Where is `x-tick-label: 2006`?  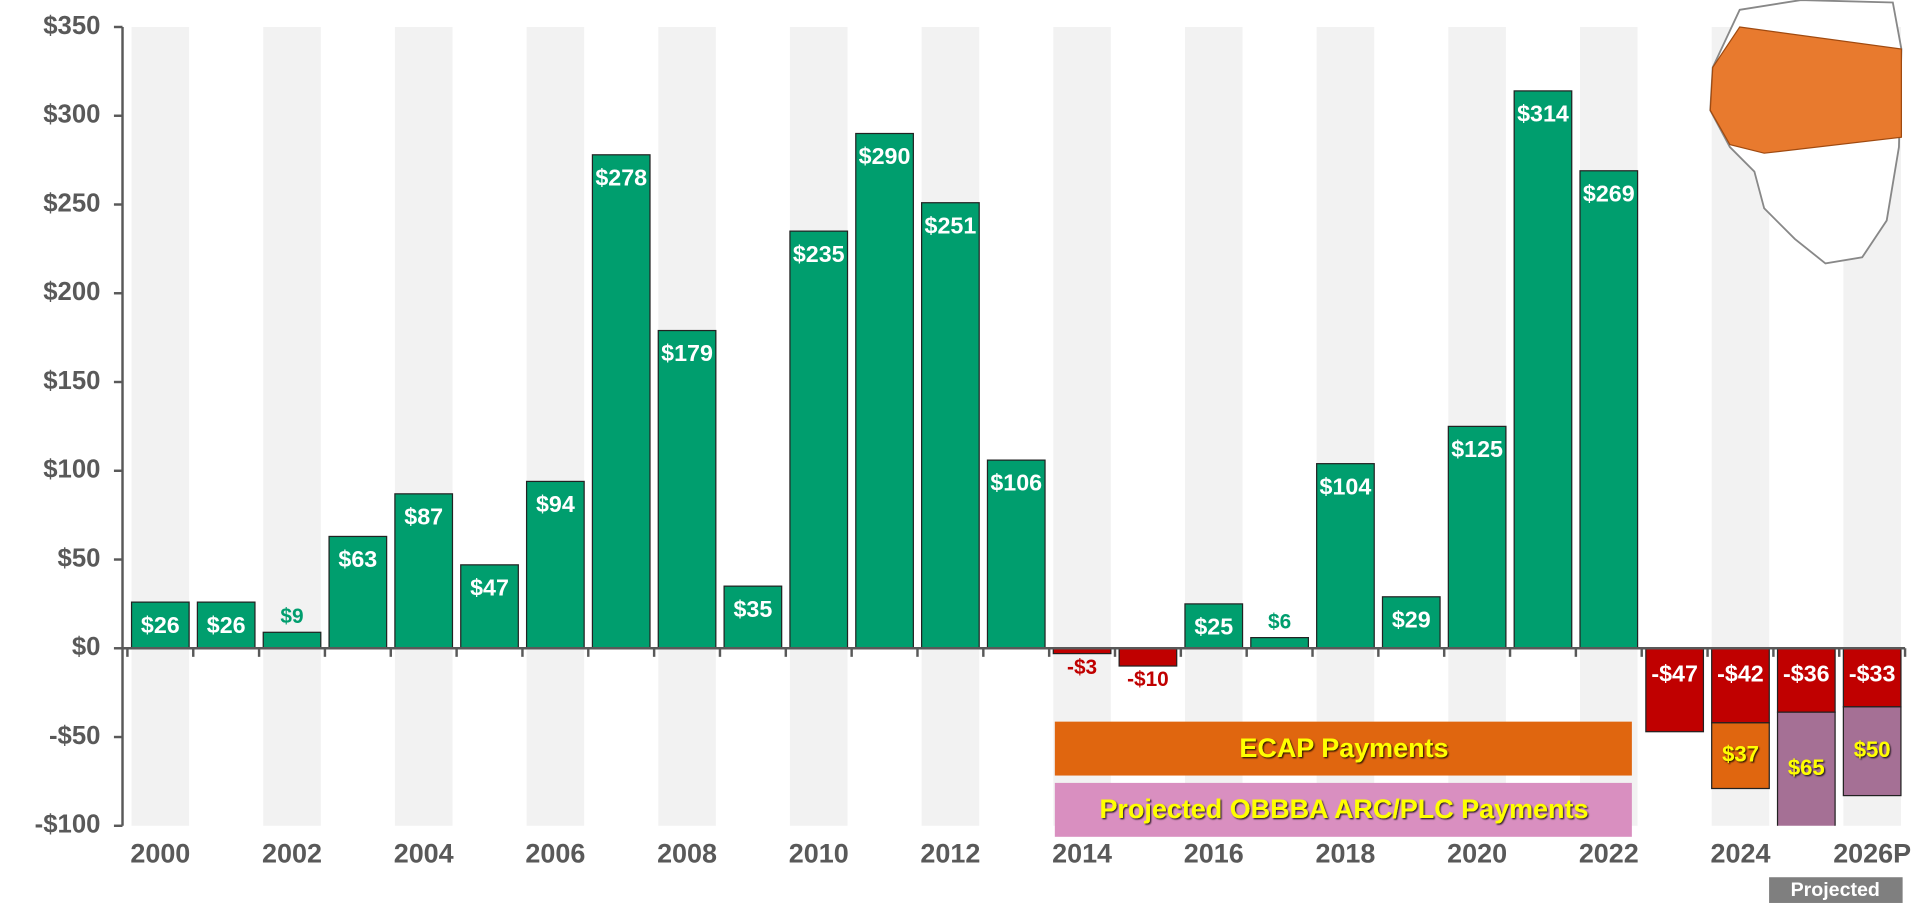 x-tick-label: 2006 is located at coordinates (555, 853).